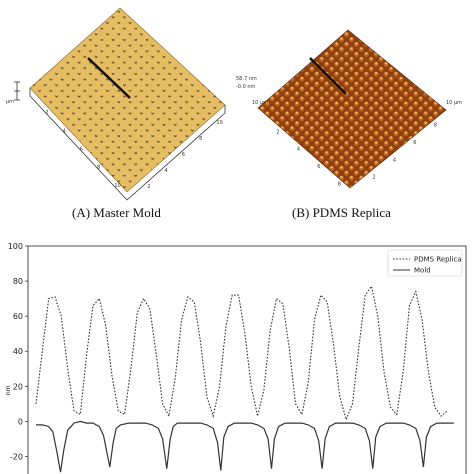 The height and width of the screenshot is (474, 474). Describe the element at coordinates (245, 446) in the screenshot. I see `series-mold-line` at that location.